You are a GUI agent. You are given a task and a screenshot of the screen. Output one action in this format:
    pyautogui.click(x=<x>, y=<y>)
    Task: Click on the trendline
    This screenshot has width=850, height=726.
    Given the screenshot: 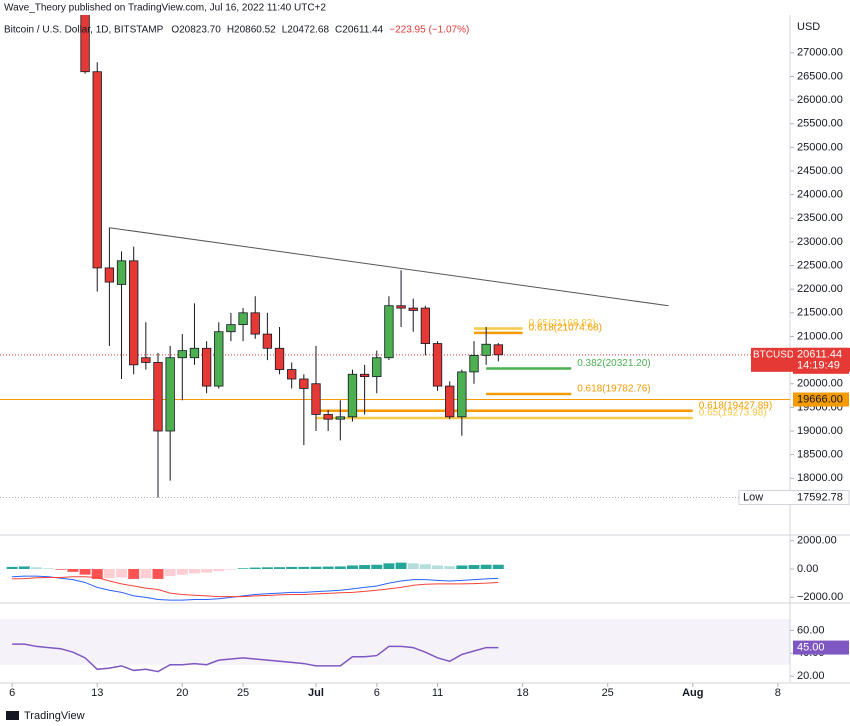 What is the action you would take?
    pyautogui.click(x=389, y=267)
    